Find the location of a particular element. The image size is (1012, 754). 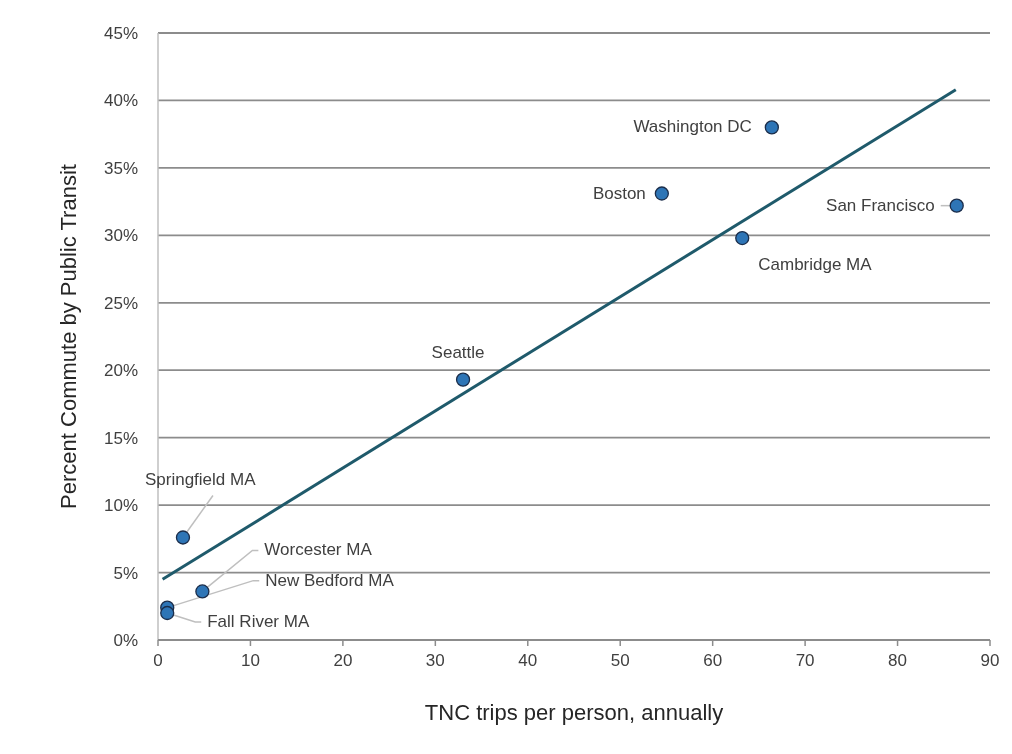

x-axis-title: TNC trips per person, annually is located at coordinates (574, 712).